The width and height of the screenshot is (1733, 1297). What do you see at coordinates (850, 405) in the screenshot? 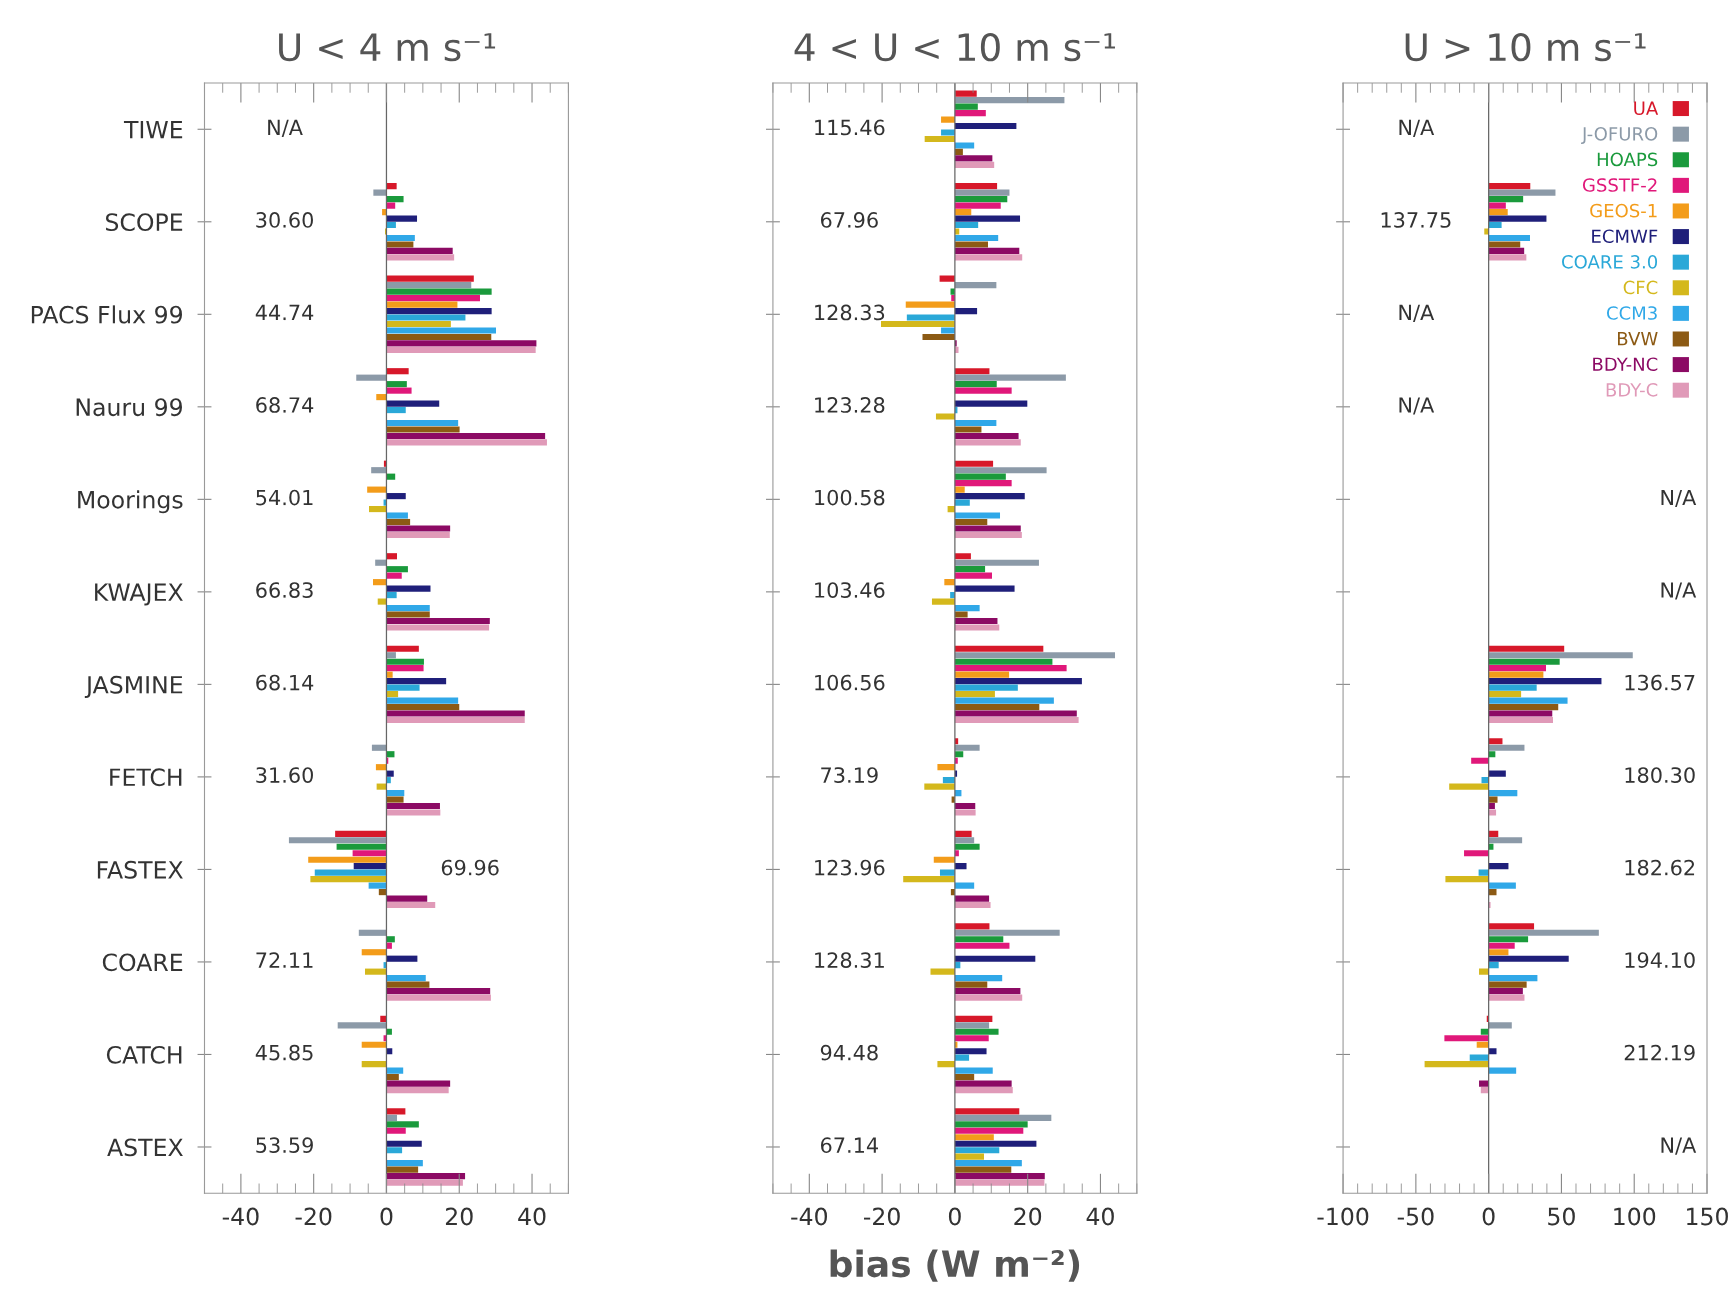
I see `annotation: 123.28` at bounding box center [850, 405].